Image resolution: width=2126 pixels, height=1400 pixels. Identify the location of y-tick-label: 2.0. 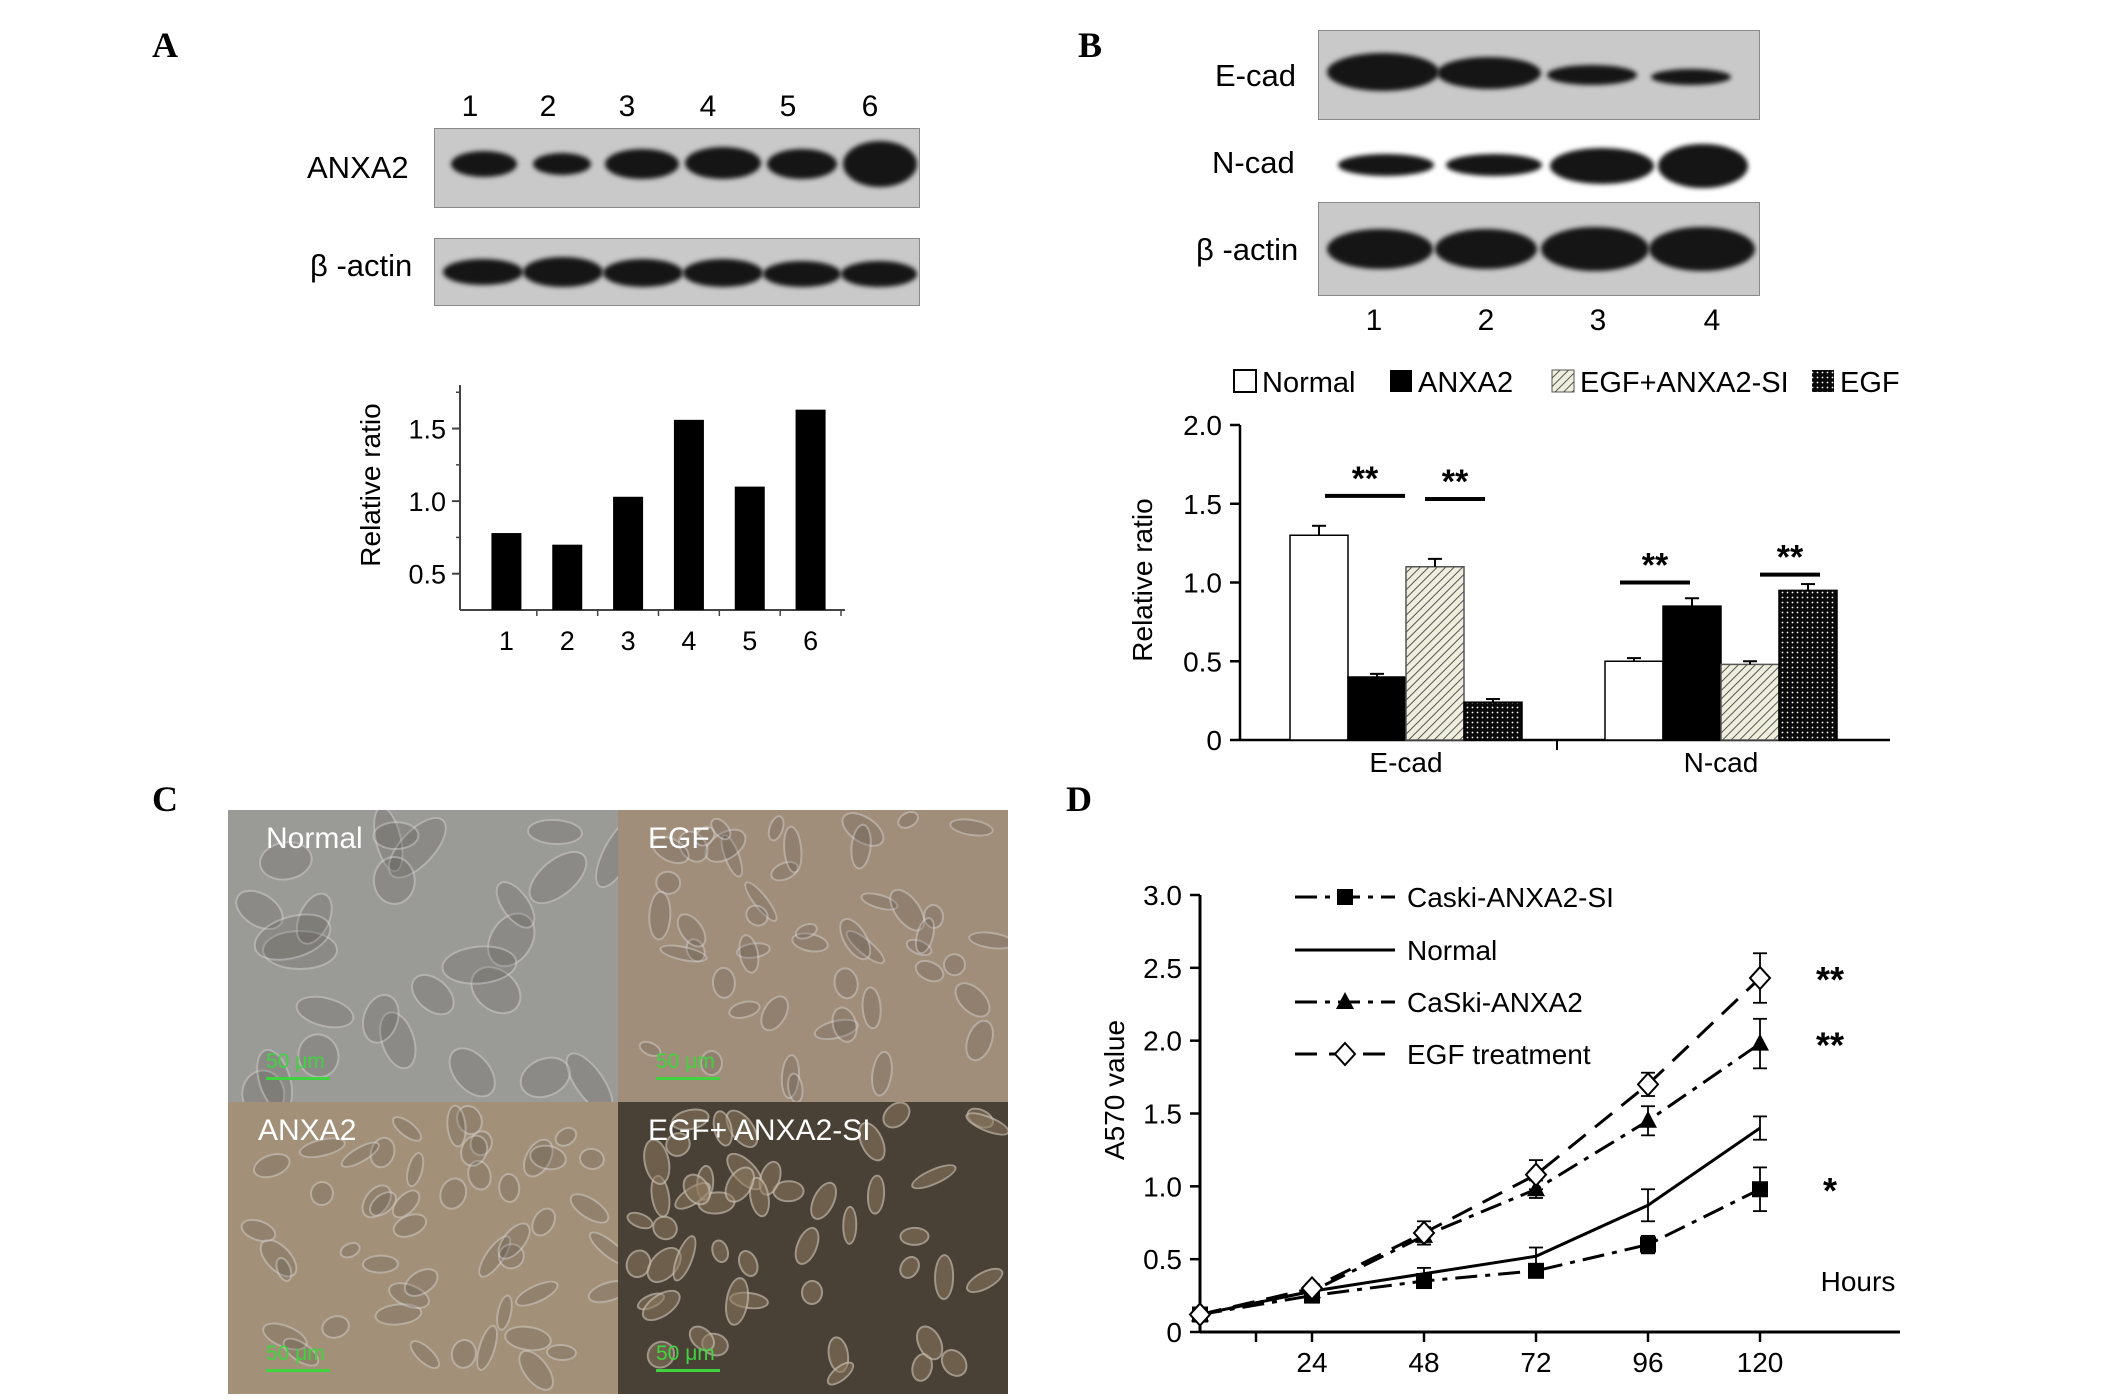
(1202, 425).